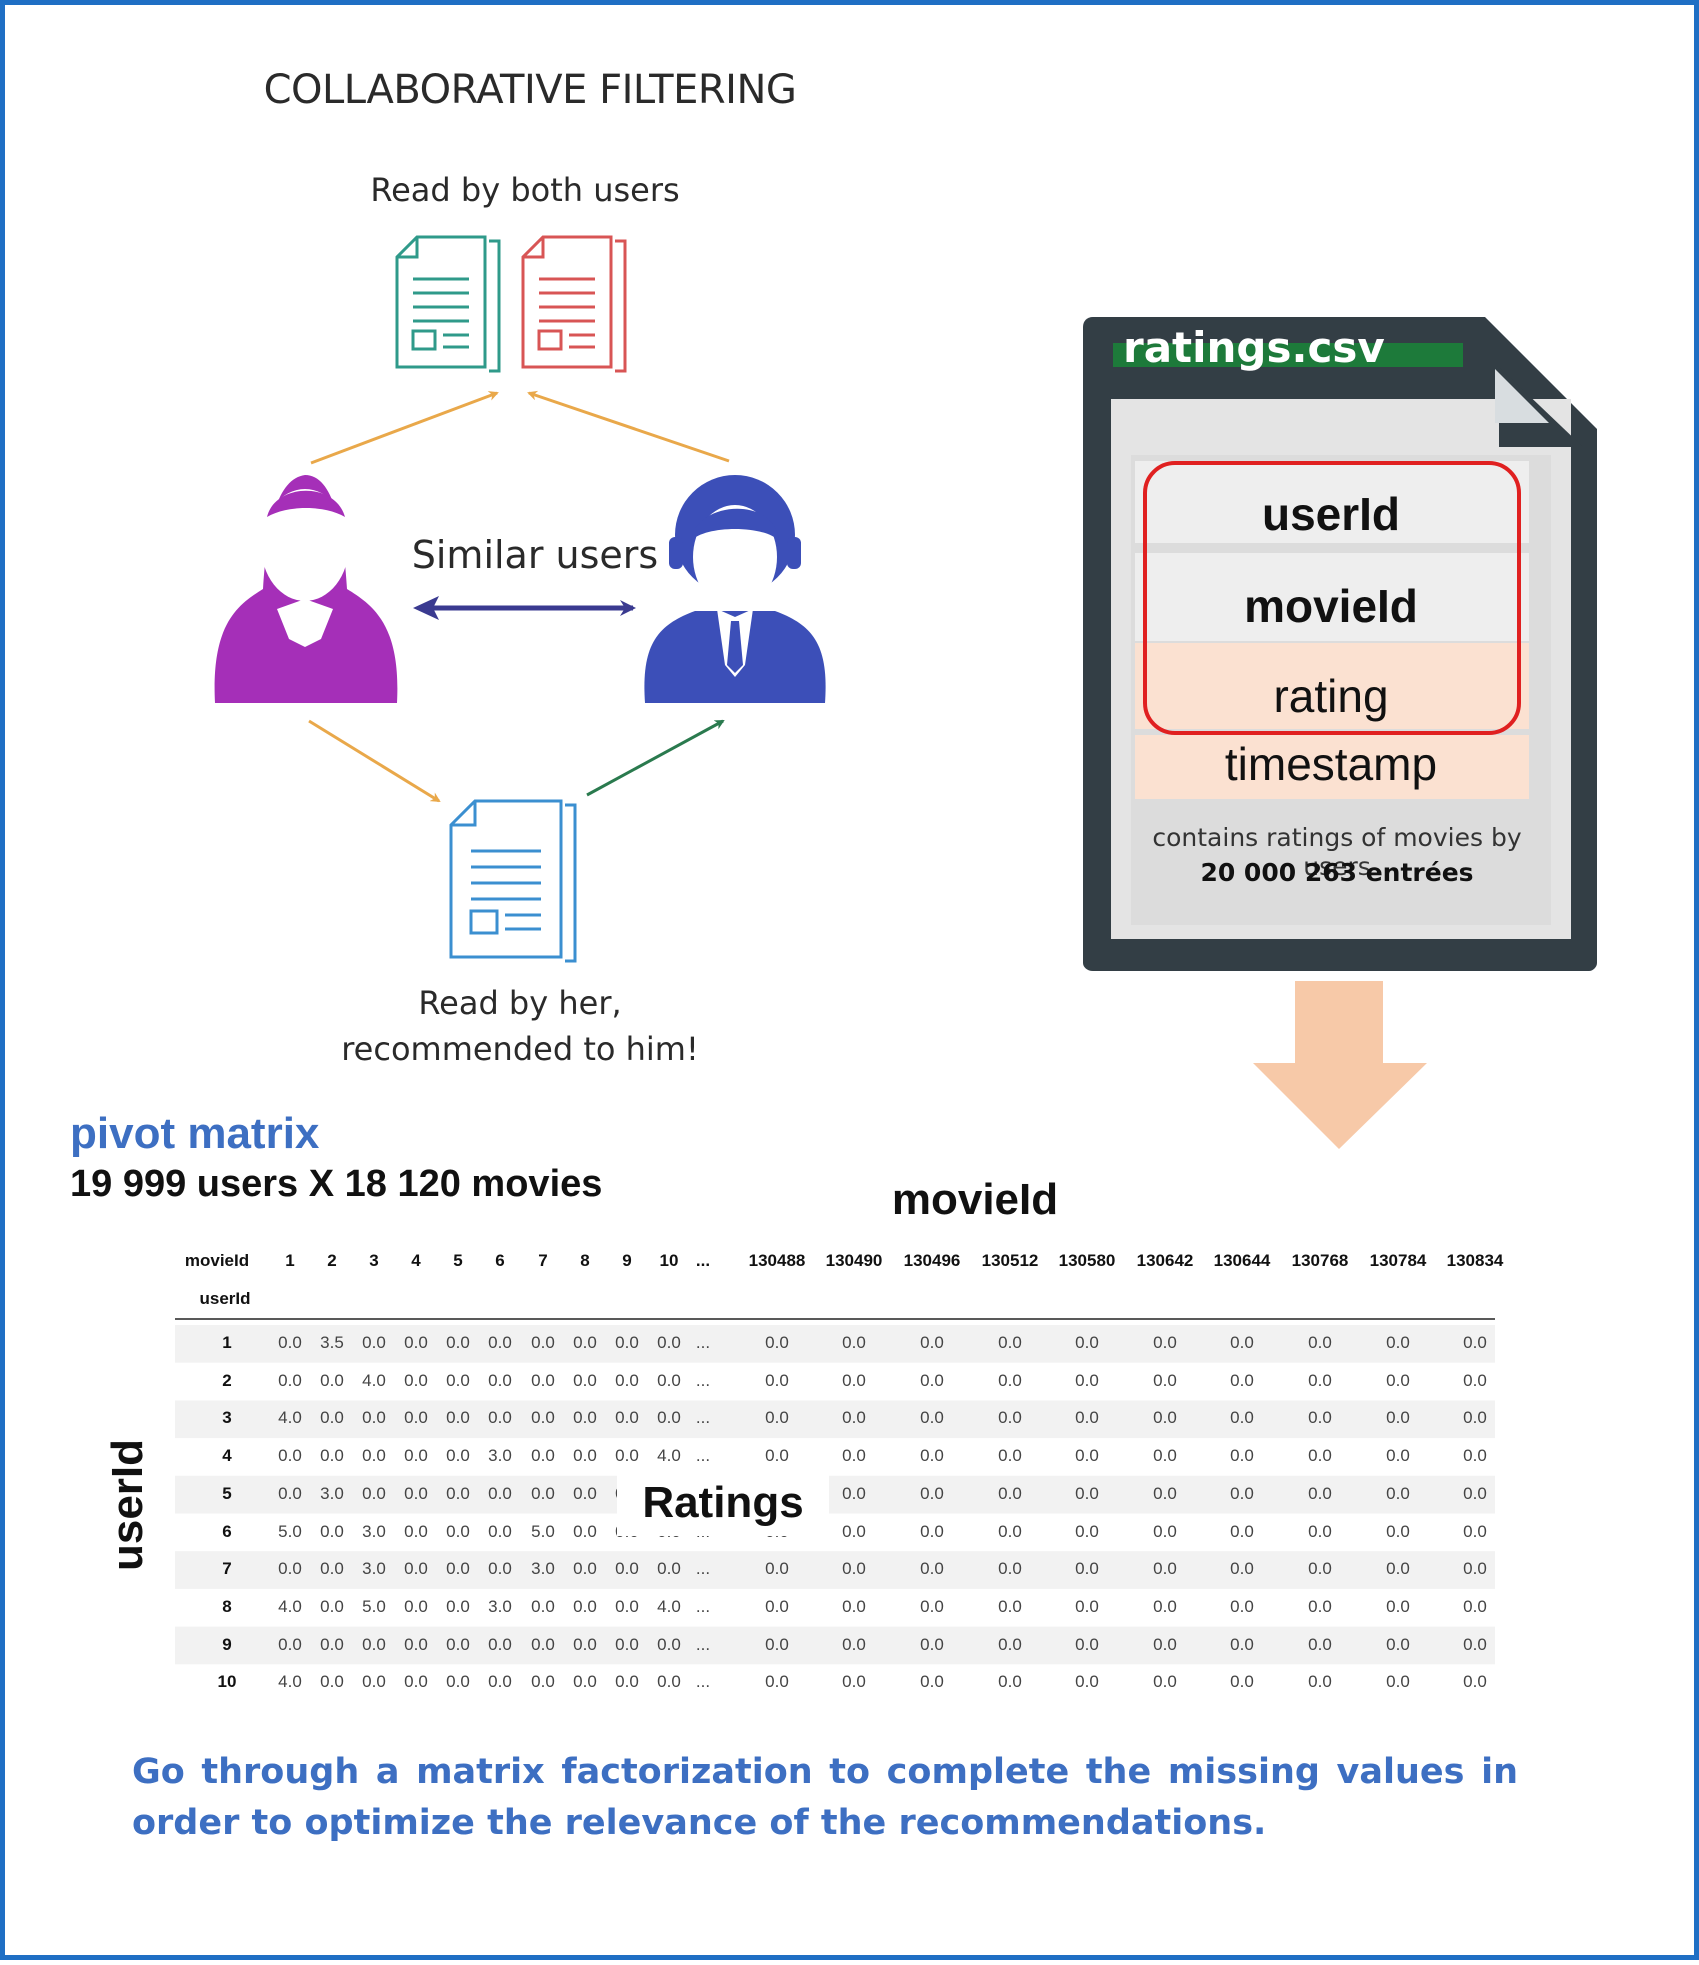 The width and height of the screenshot is (1699, 1965). Describe the element at coordinates (374, 1260) in the screenshot. I see `matrix-column-header: 3` at that location.